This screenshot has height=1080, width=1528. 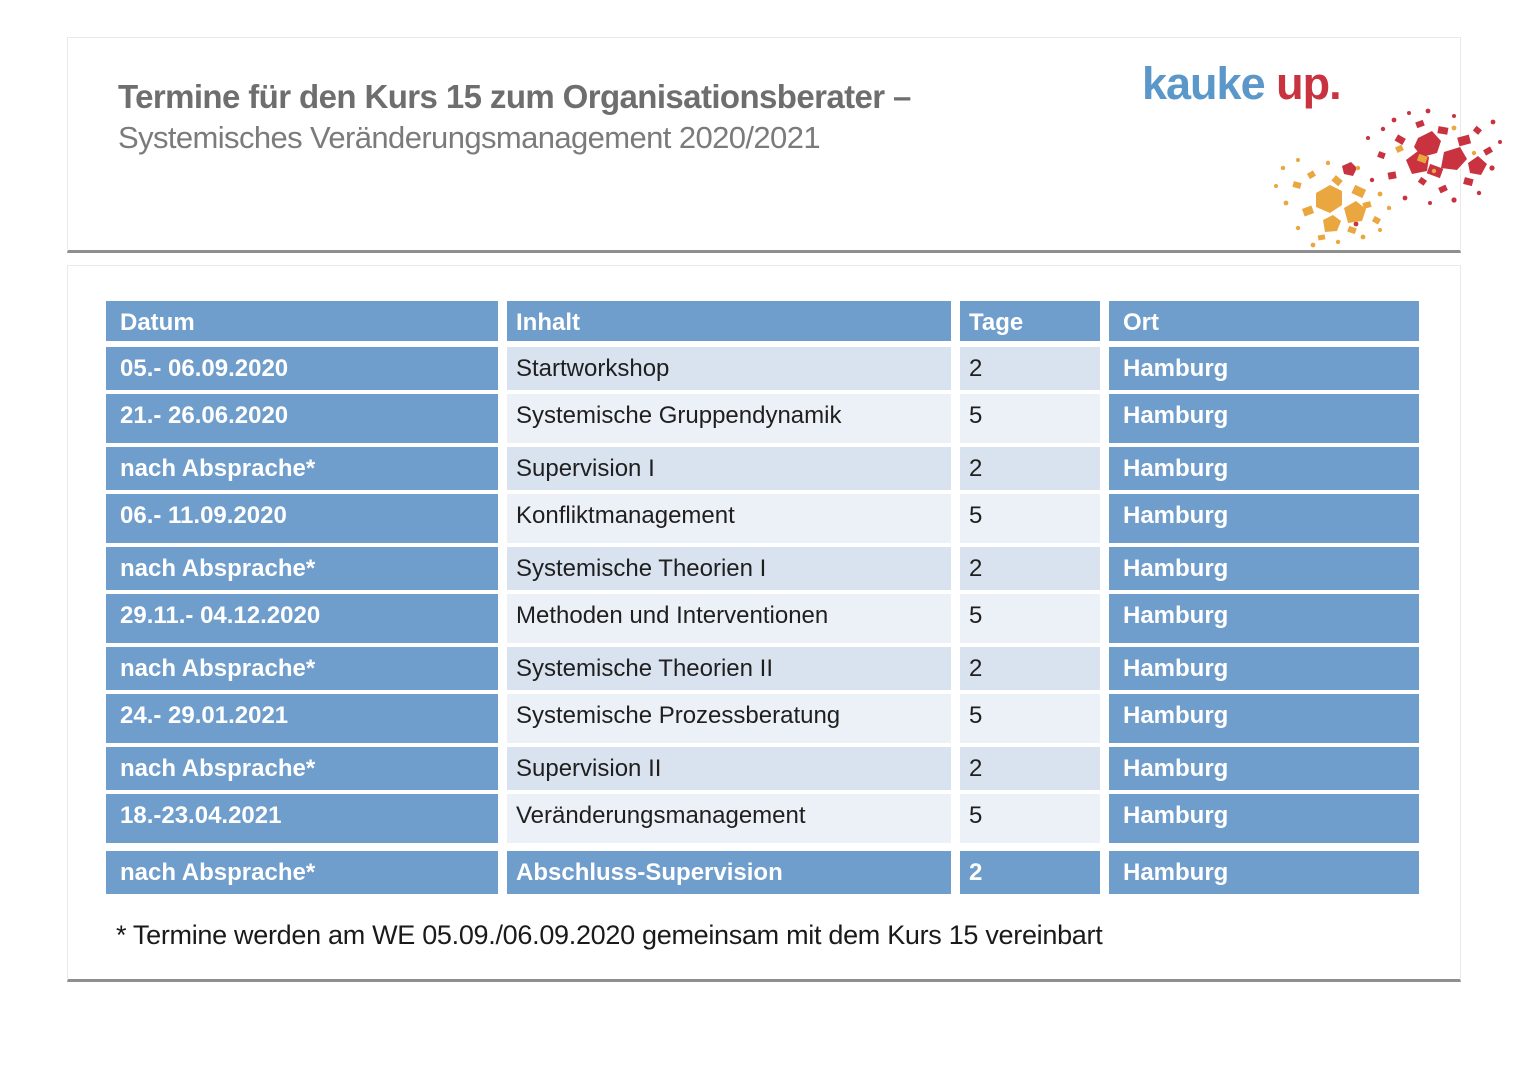 I want to click on logo: kauke up., so click(x=1335, y=163).